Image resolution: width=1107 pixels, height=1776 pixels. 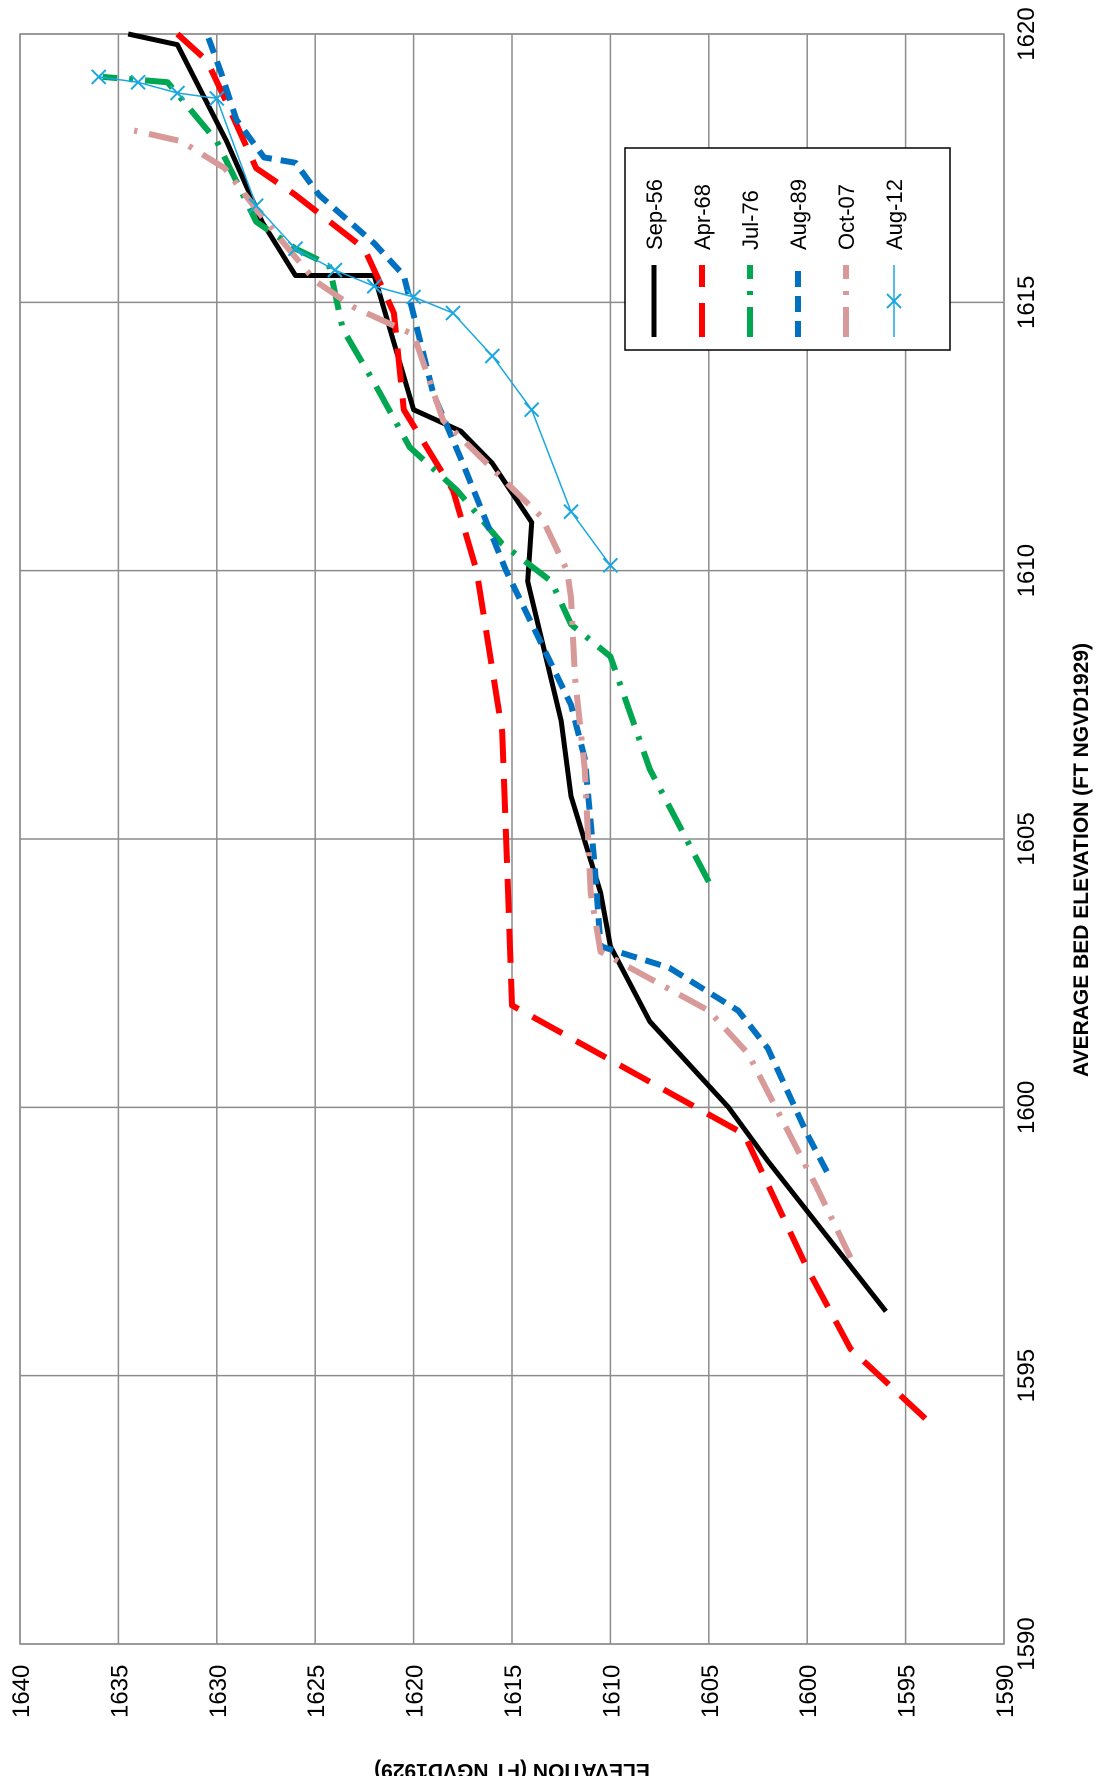 I want to click on y-tick-label: 1600, so click(x=808, y=1691).